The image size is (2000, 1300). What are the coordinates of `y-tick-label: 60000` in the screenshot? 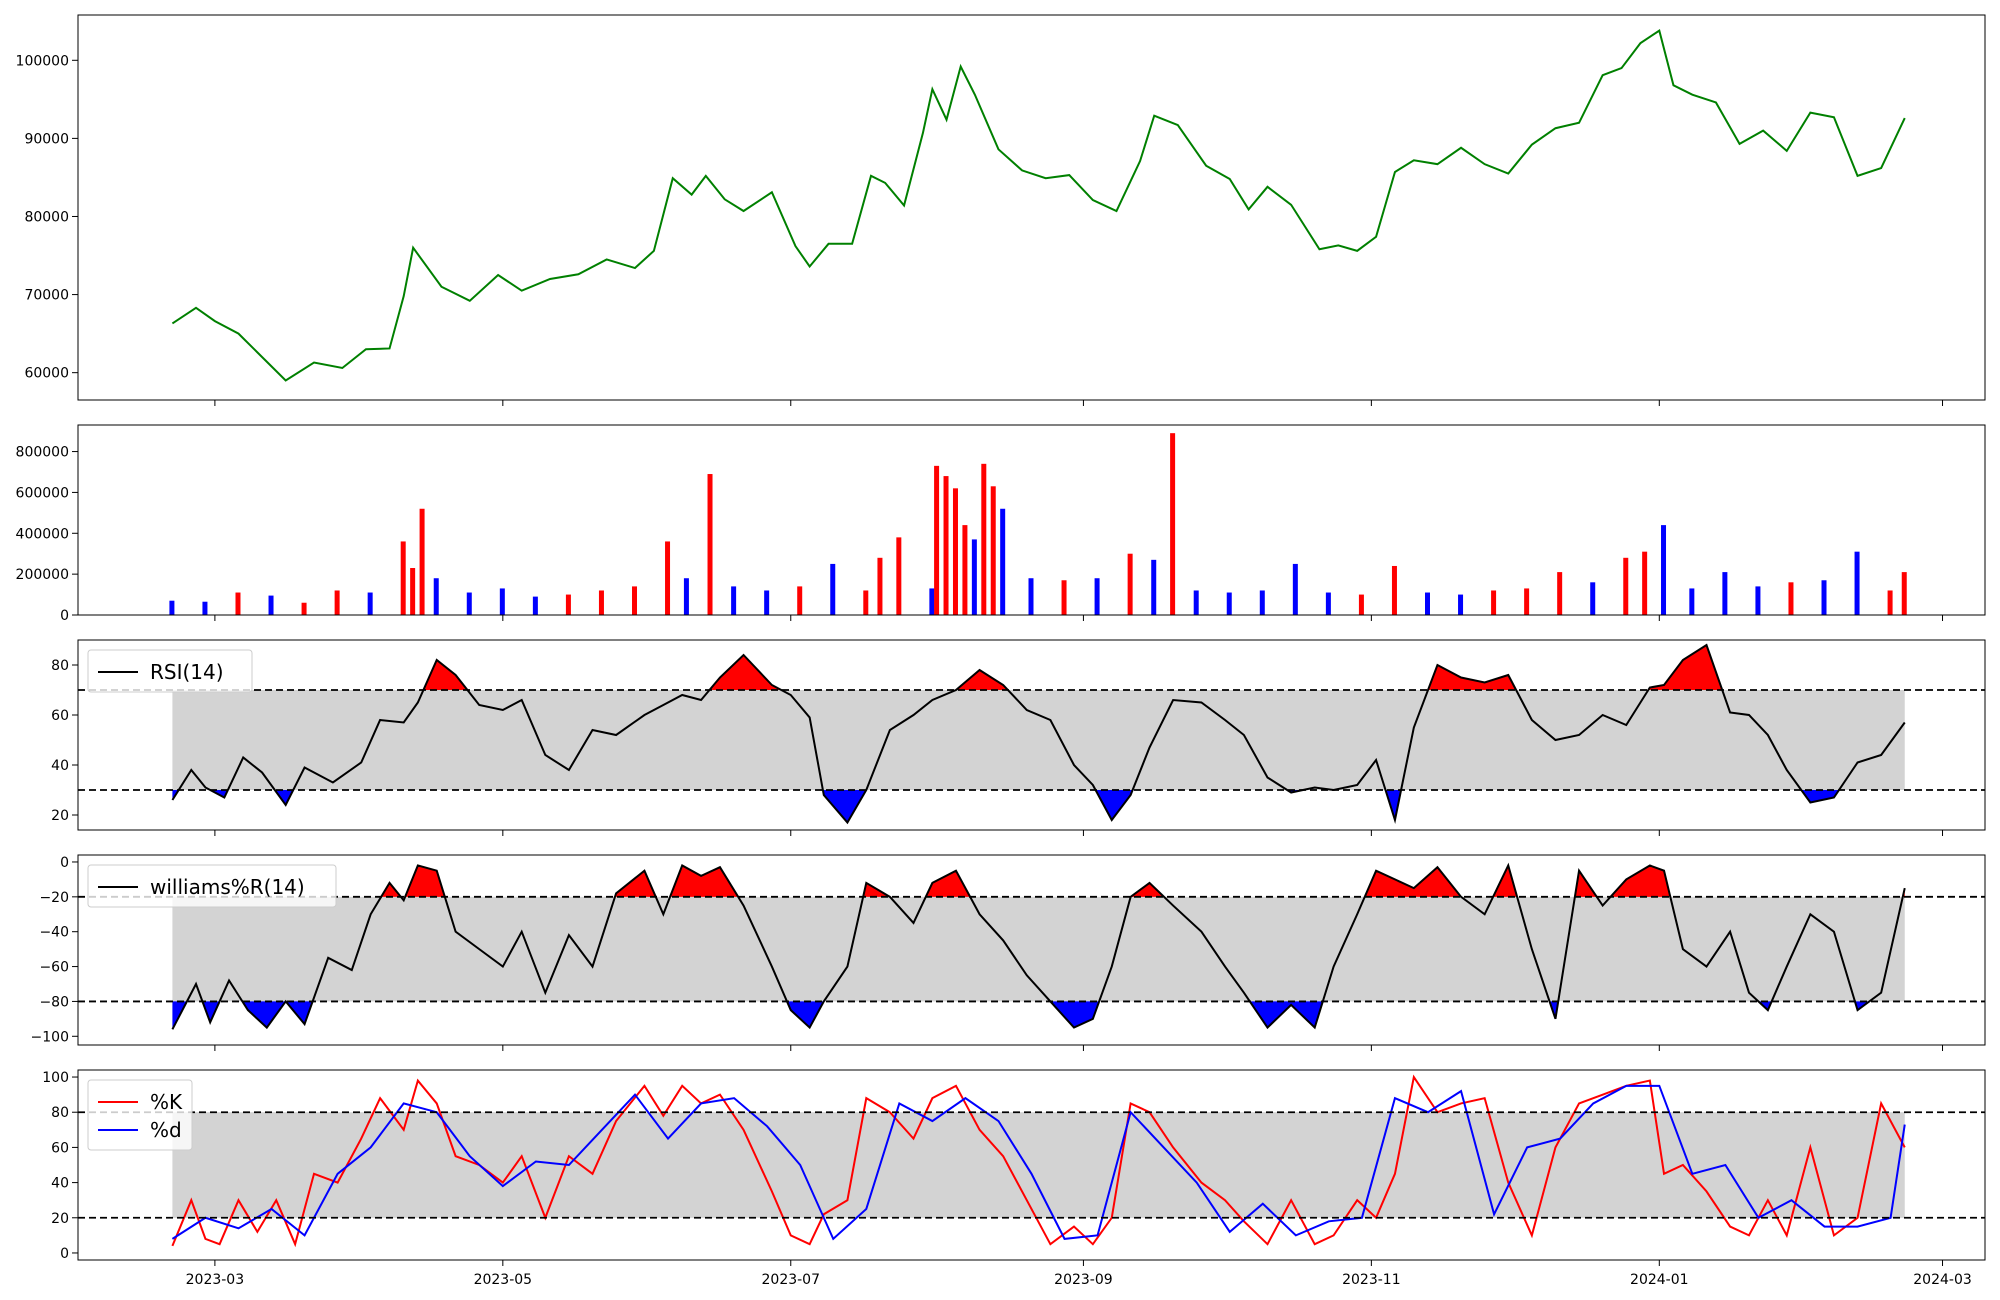 It's located at (46, 374).